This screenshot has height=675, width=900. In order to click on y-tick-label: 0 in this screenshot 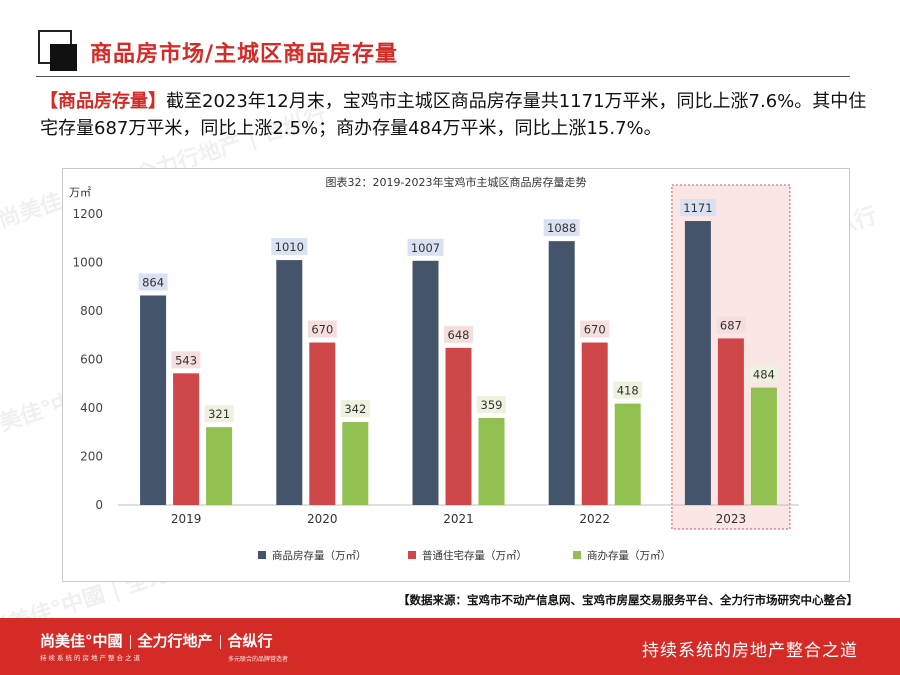, I will do `click(99, 505)`.